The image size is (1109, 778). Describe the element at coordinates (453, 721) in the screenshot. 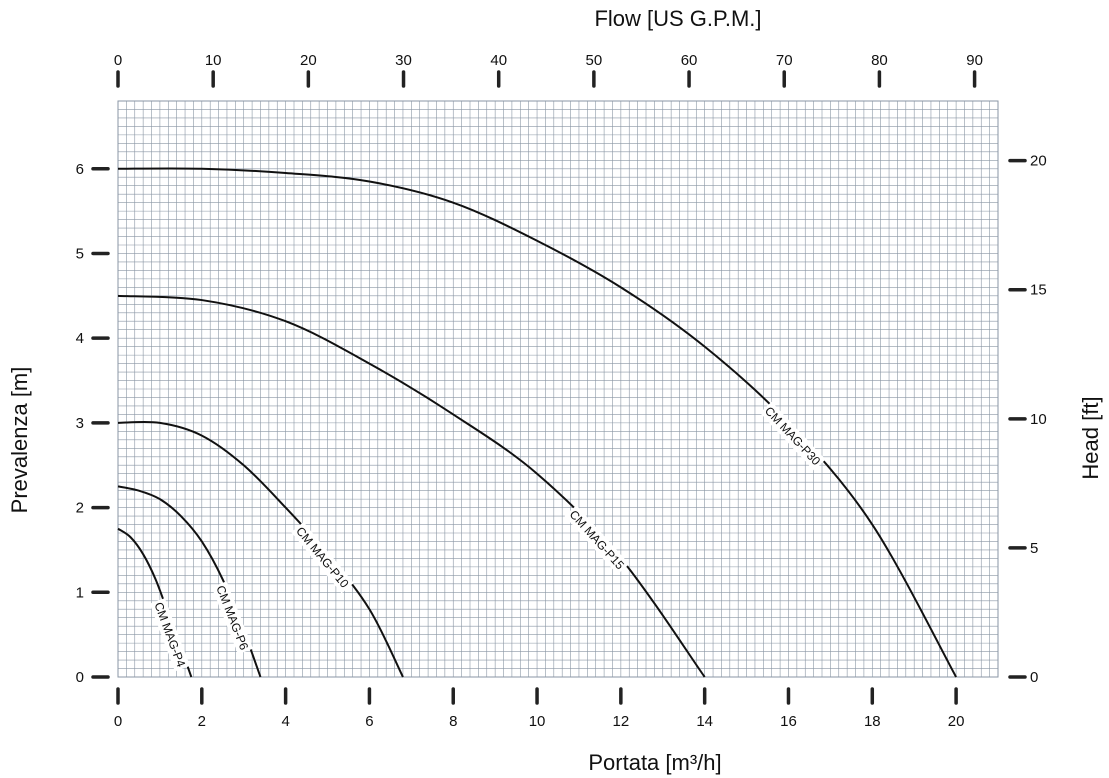

I see `x-bottom-tick-label: 8` at that location.